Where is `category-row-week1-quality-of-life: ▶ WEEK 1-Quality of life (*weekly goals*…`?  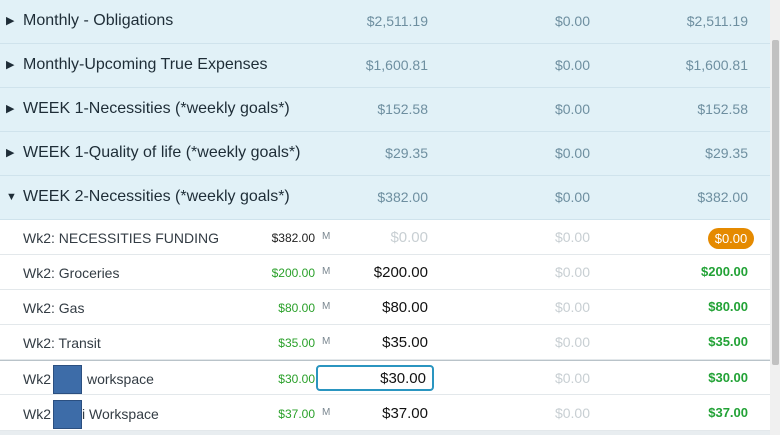
category-row-week1-quality-of-life: ▶ WEEK 1-Quality of life (*weekly goals*… is located at coordinates (385, 154).